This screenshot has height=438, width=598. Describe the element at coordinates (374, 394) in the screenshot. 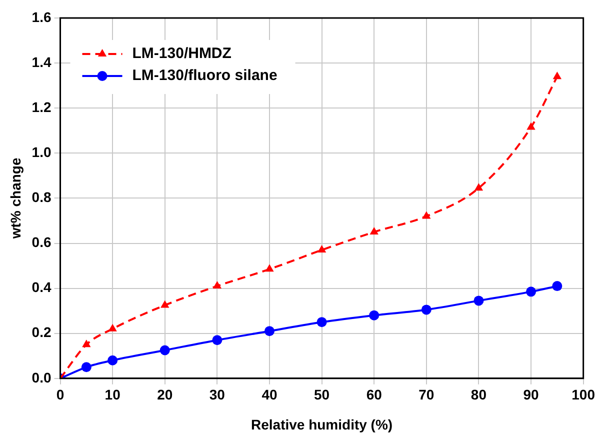

I see `x-tick-label: 60` at that location.